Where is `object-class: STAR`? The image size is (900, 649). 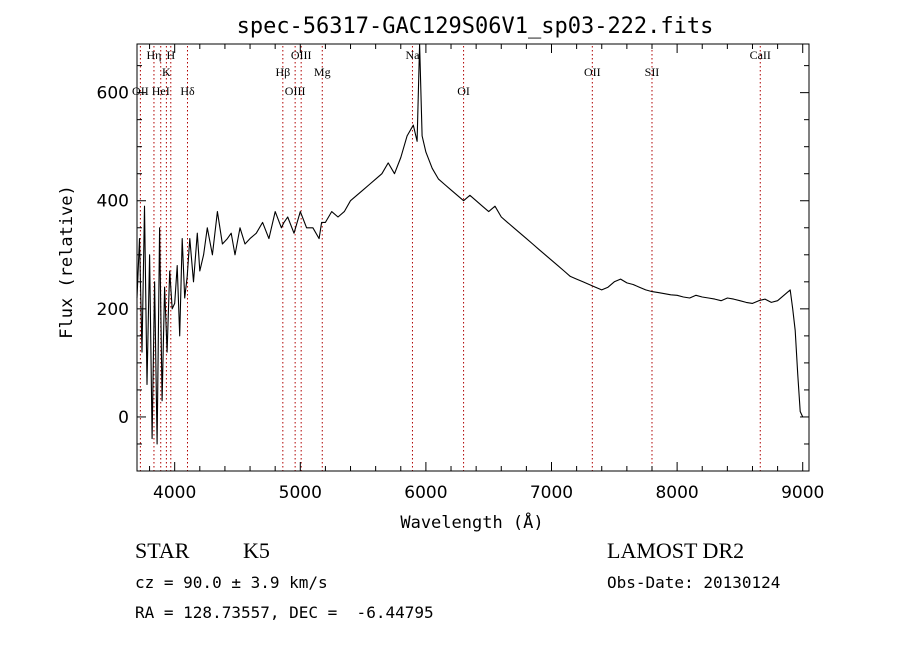 object-class: STAR is located at coordinates (162, 550).